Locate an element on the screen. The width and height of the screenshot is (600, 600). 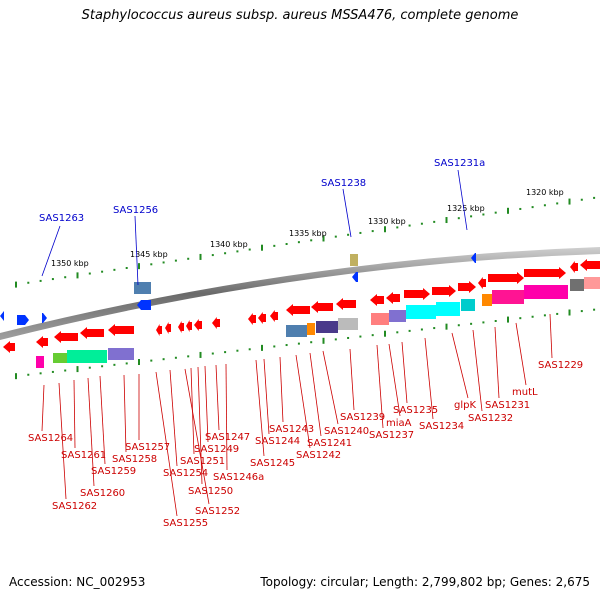
scale-label: 1325 kbp is located at coordinates (466, 208).